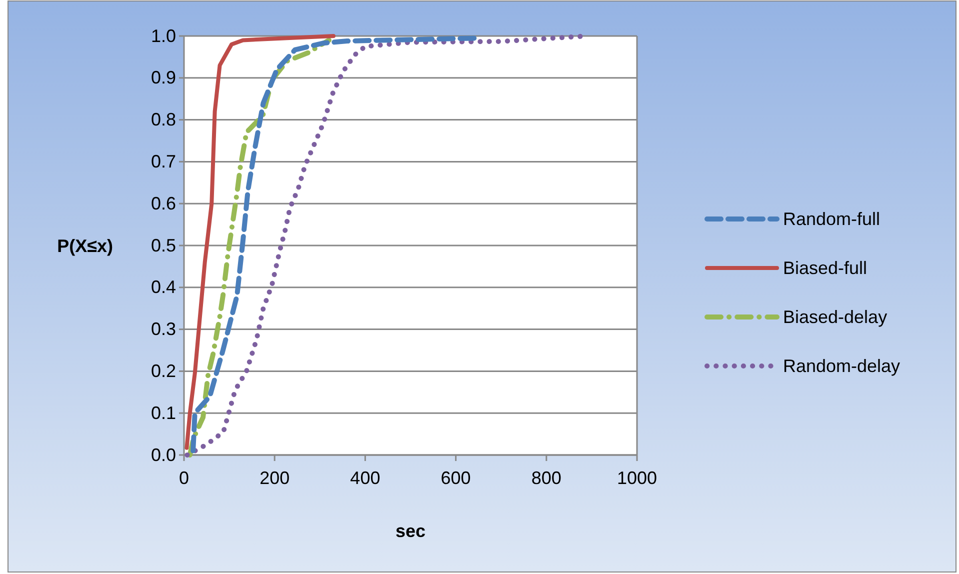 The width and height of the screenshot is (959, 574). I want to click on y-tick-label: 0.1, so click(163, 412).